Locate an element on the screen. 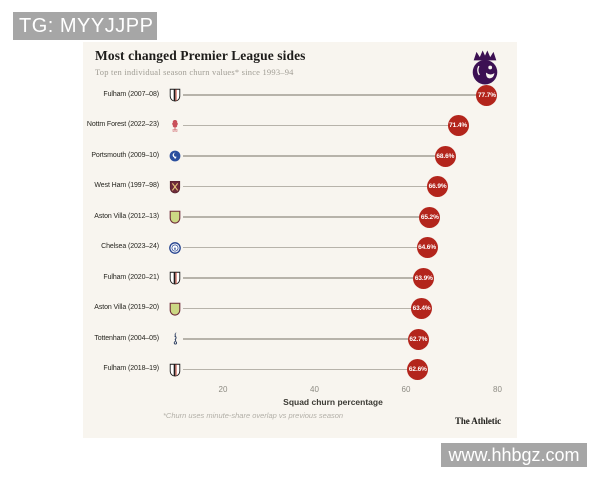 This screenshot has width=600, height=480. team-label: West Ham (1997–98) is located at coordinates (126, 185).